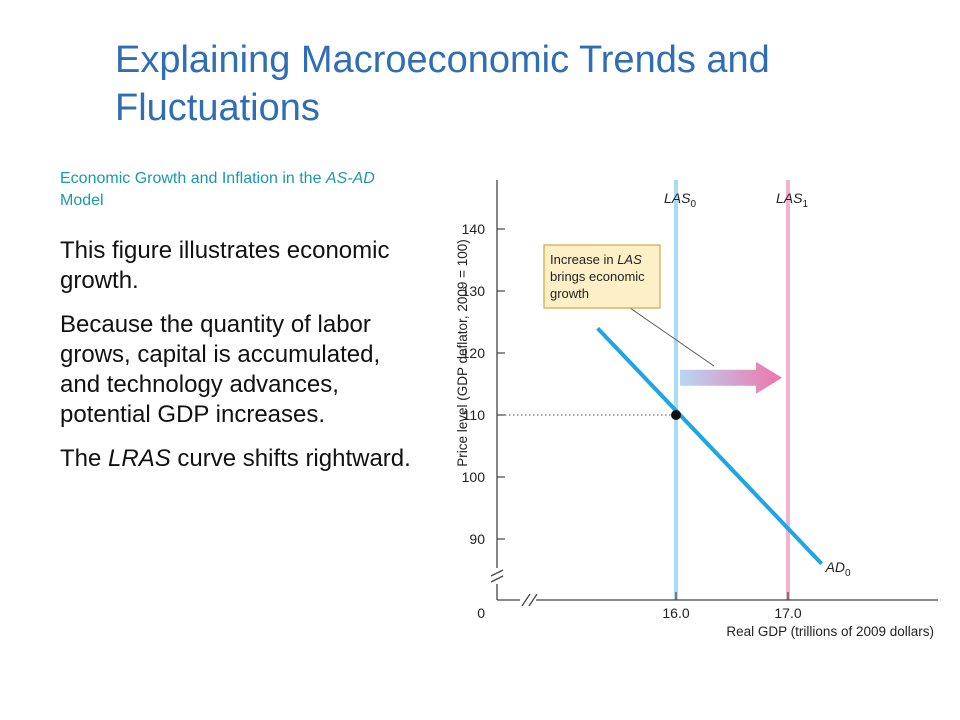 The width and height of the screenshot is (960, 720). Describe the element at coordinates (474, 229) in the screenshot. I see `y-tick-label: 140` at that location.